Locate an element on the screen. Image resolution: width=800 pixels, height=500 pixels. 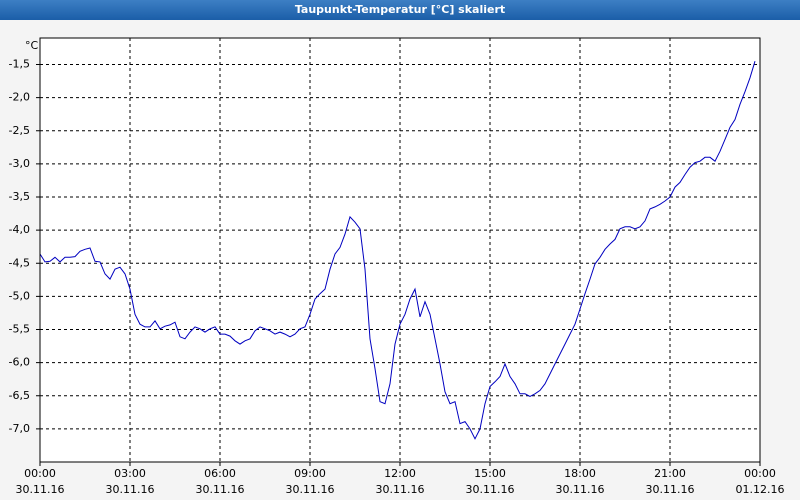
x-tick-label: 21:00 is located at coordinates (670, 473).